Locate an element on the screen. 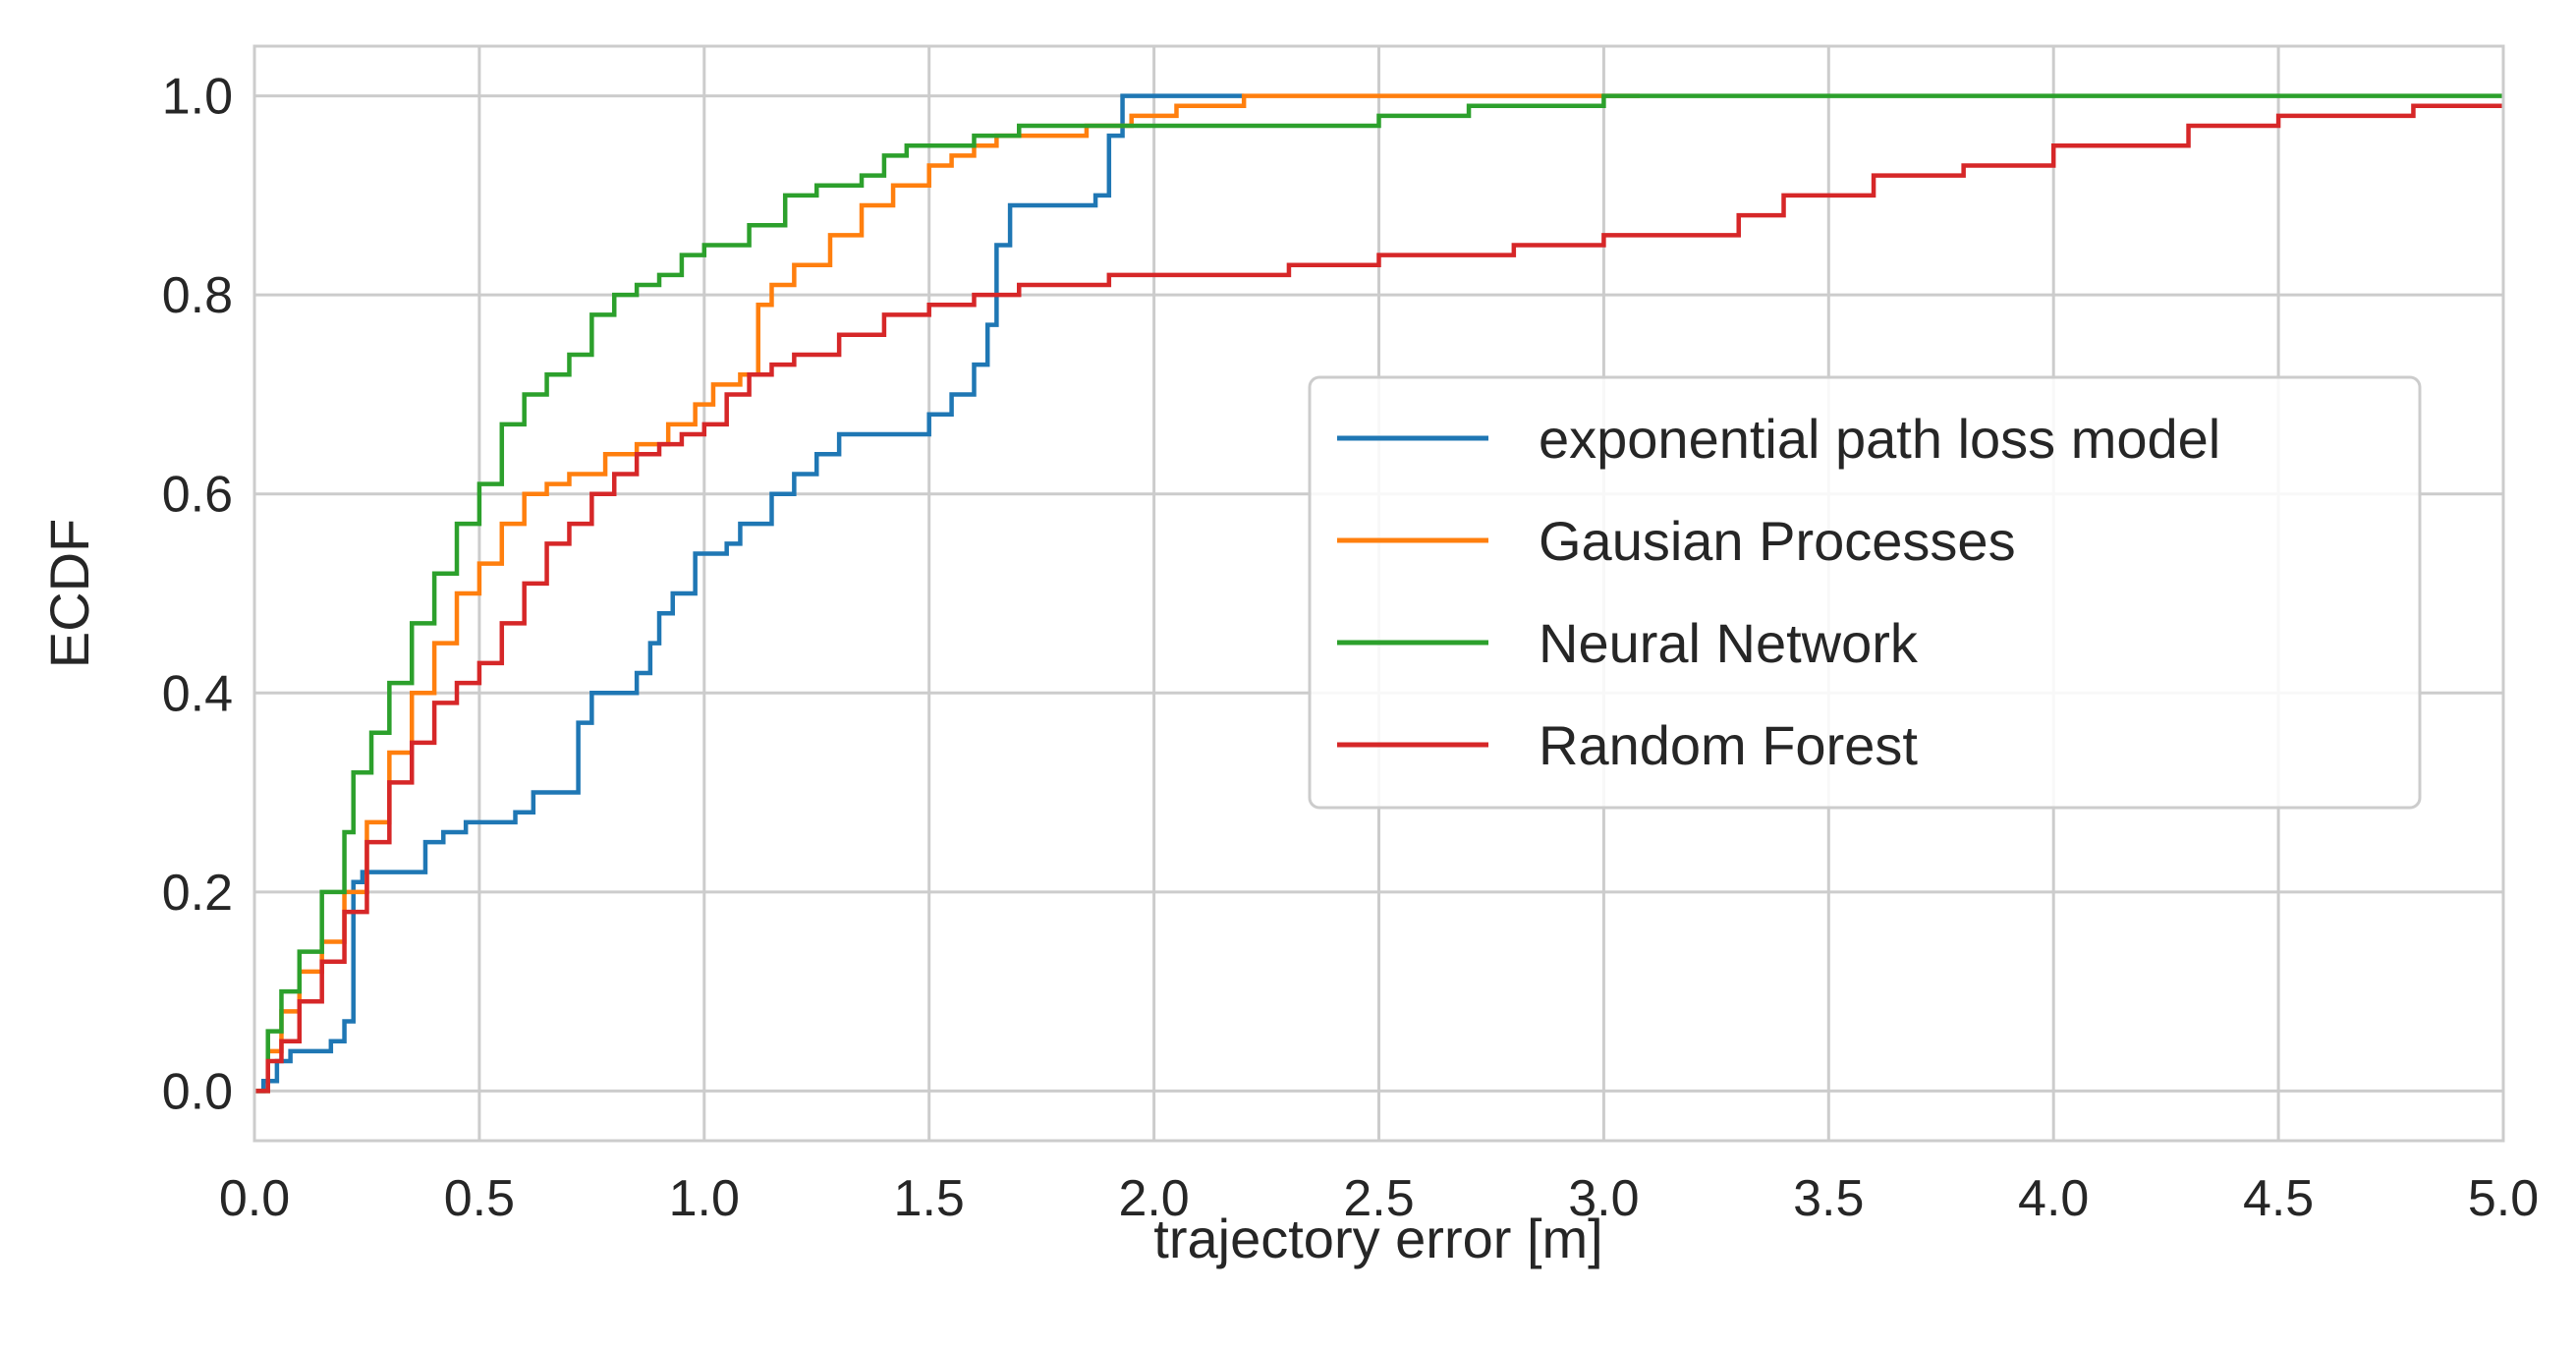 This screenshot has width=2576, height=1349. legend-label-3: Neural Network is located at coordinates (1729, 643).